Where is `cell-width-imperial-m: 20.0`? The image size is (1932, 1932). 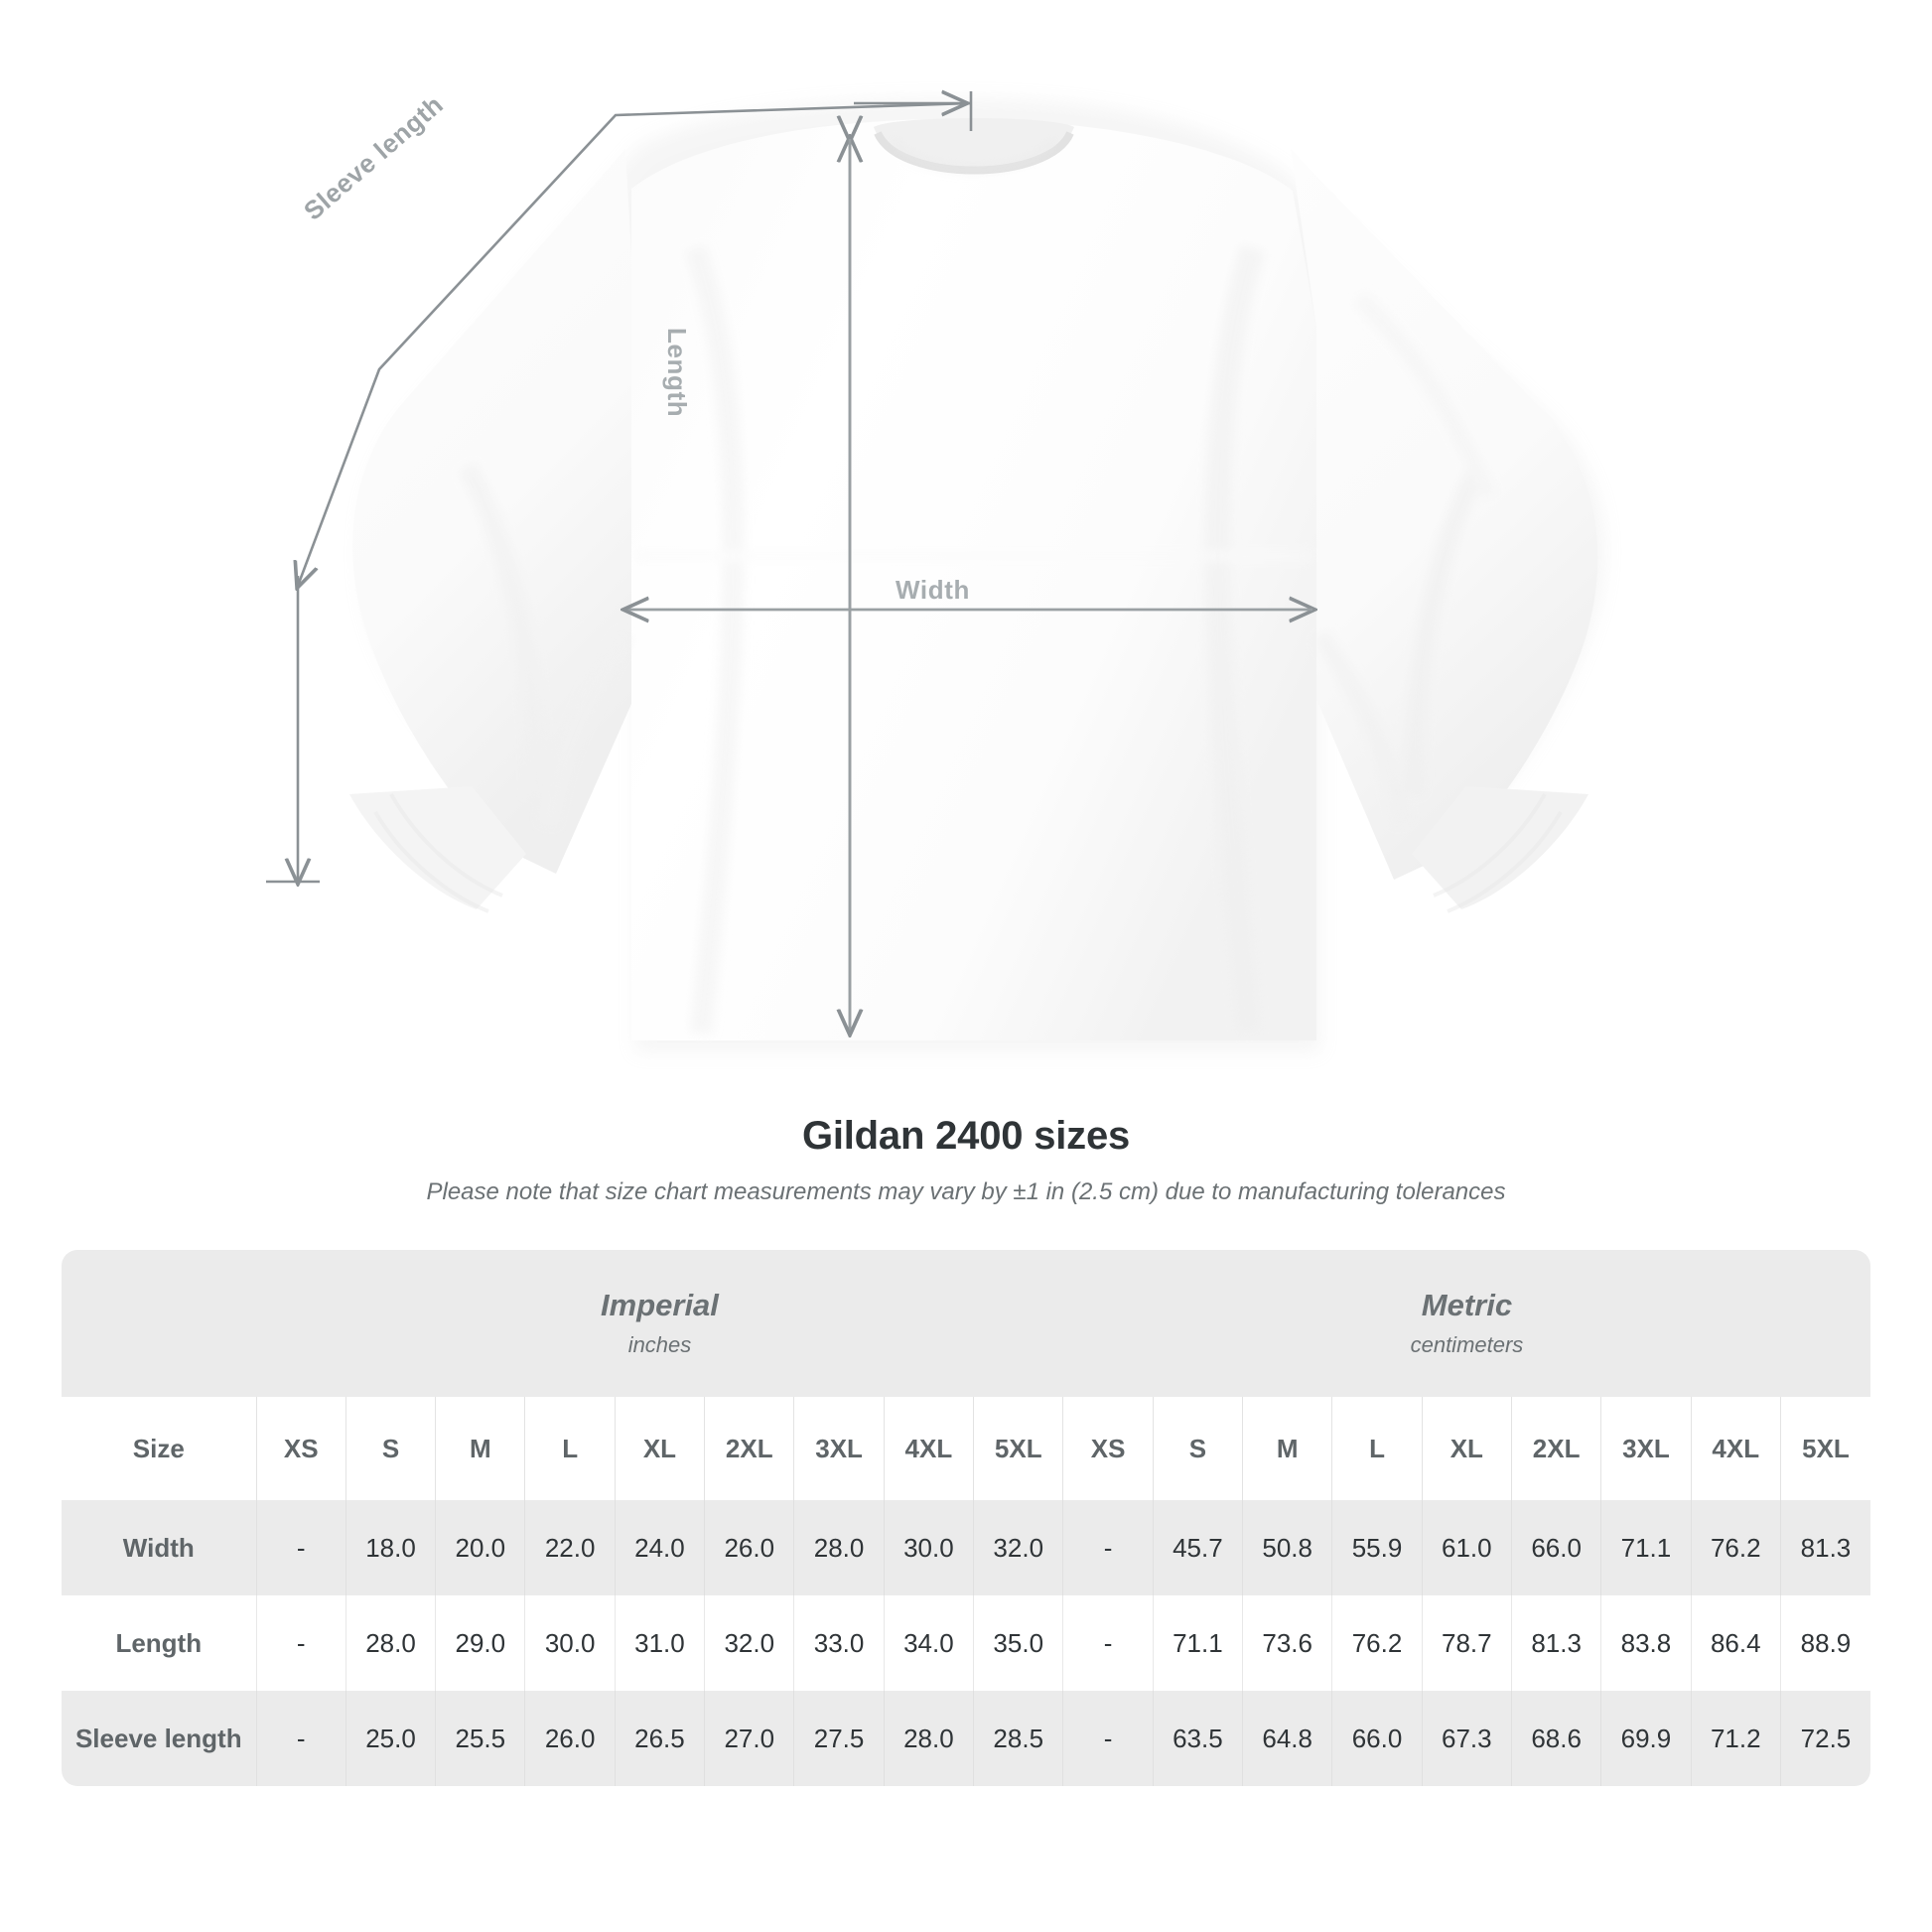
cell-width-imperial-m: 20.0 is located at coordinates (480, 1547).